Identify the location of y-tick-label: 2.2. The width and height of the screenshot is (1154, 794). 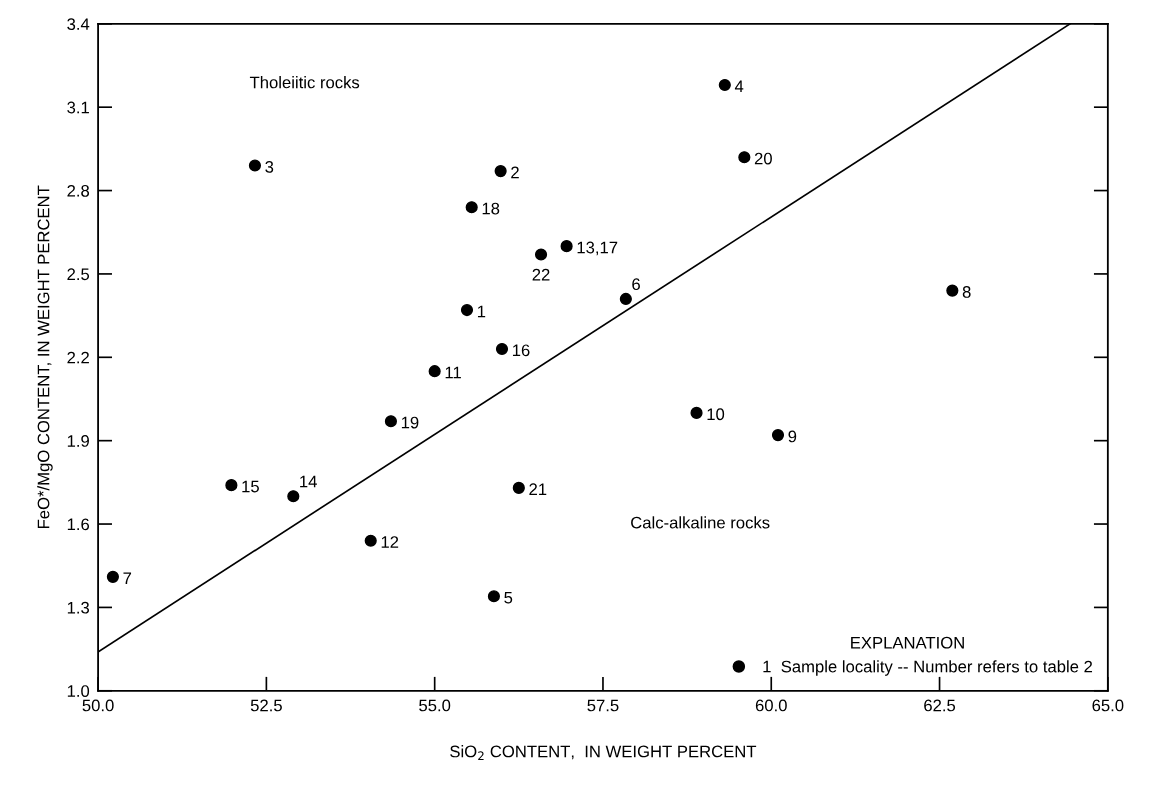
(78, 357).